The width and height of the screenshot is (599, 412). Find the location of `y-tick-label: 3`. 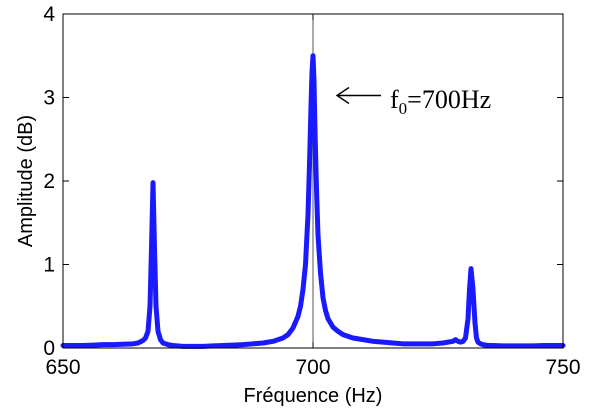

y-tick-label: 3 is located at coordinates (49, 98).